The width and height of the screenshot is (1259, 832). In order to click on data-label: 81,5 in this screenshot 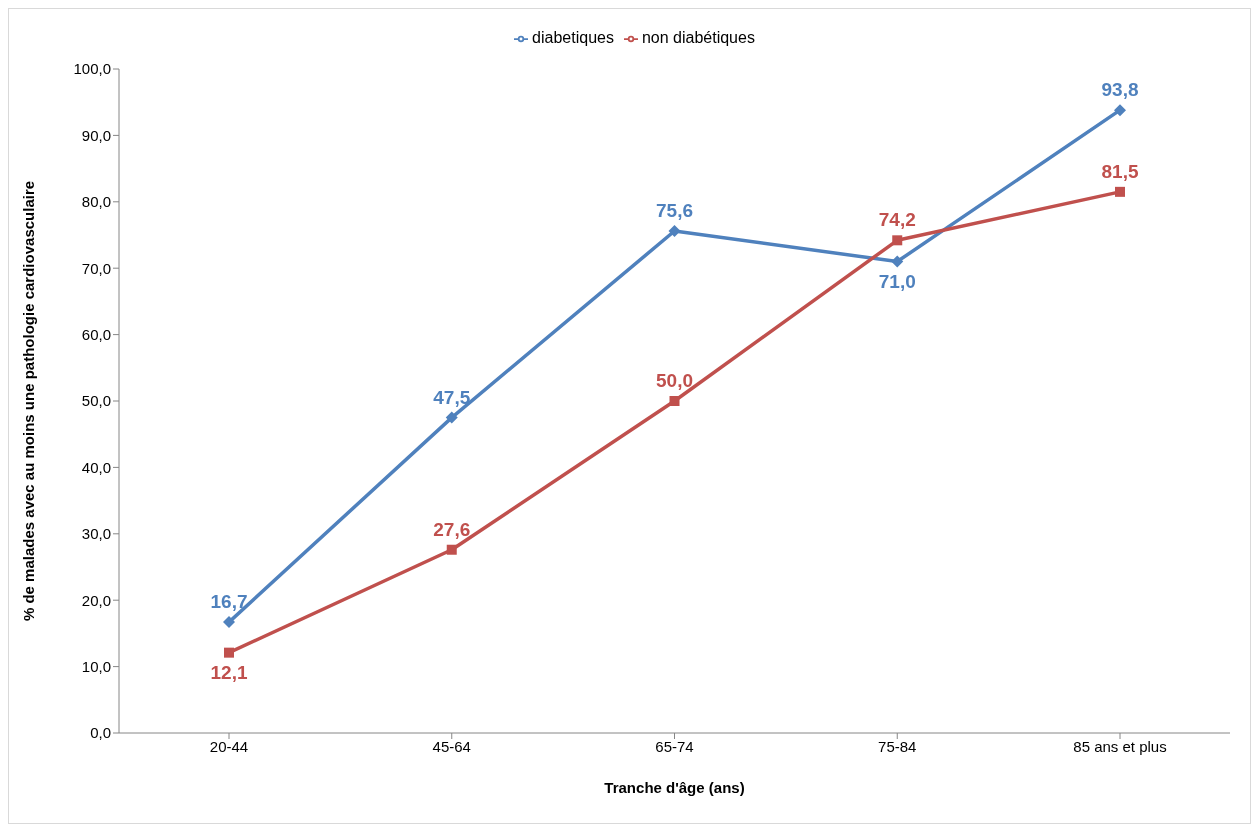, I will do `click(1120, 171)`.